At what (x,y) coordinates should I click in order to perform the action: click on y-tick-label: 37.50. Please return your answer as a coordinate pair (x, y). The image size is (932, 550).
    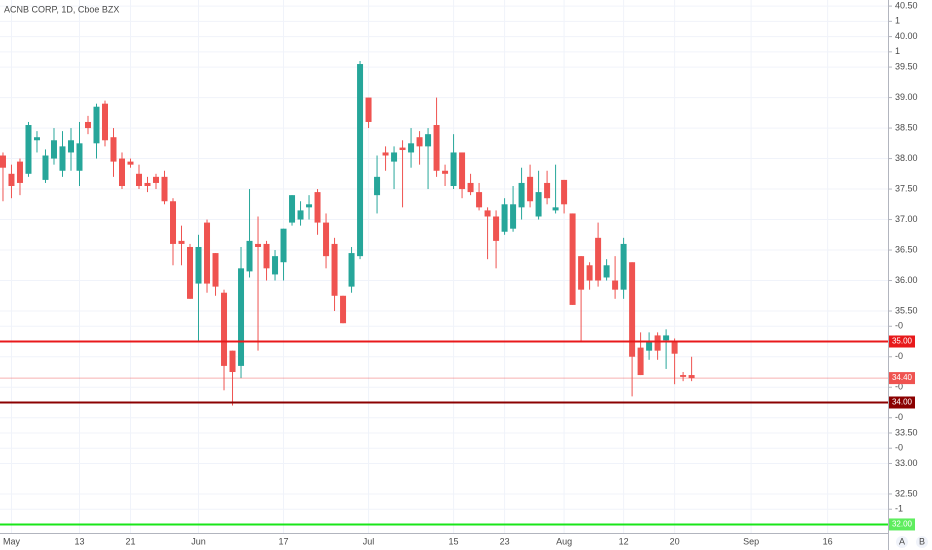
    Looking at the image, I should click on (906, 188).